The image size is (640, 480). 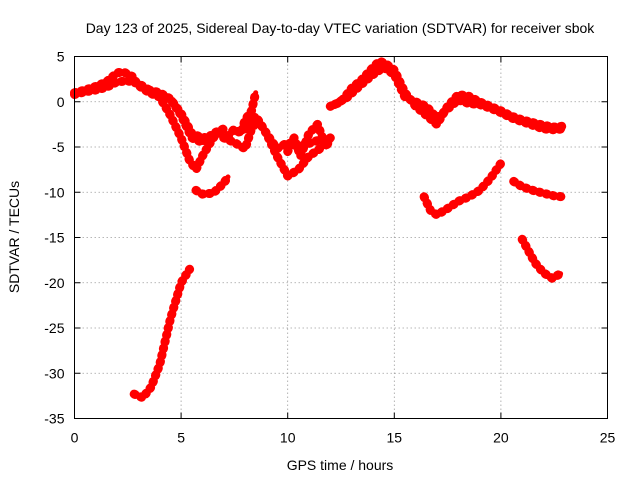 What do you see at coordinates (54, 373) in the screenshot?
I see `y-tick-label: -30` at bounding box center [54, 373].